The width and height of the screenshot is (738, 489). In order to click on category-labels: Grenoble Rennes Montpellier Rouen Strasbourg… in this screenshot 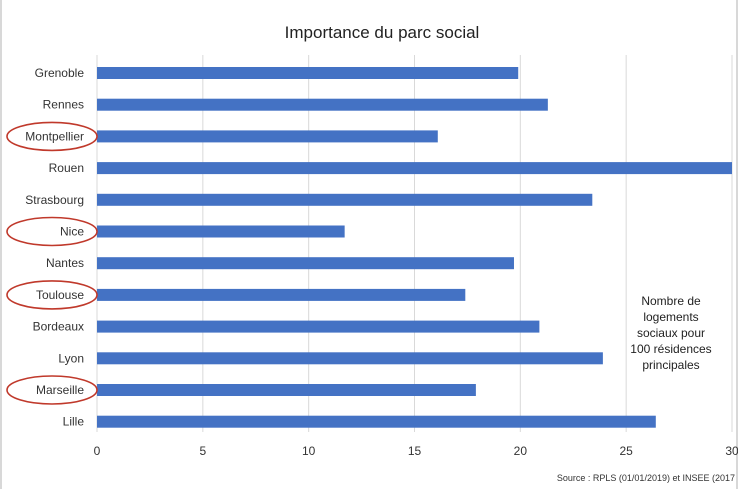, I will do `click(54, 247)`.